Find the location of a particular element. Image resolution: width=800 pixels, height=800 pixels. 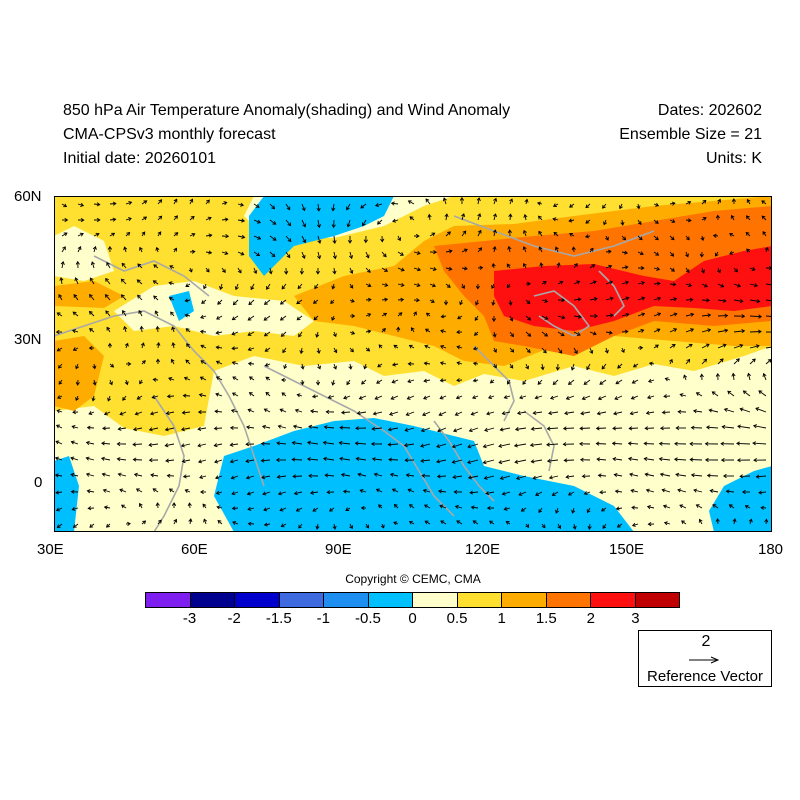

colorbar-label-0: -3 is located at coordinates (189, 618).